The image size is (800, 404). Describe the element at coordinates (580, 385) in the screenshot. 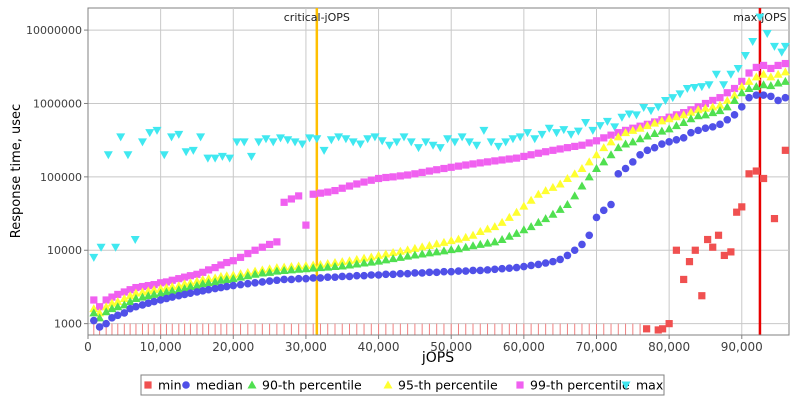

I see `legend-label: 99-th percentile` at that location.